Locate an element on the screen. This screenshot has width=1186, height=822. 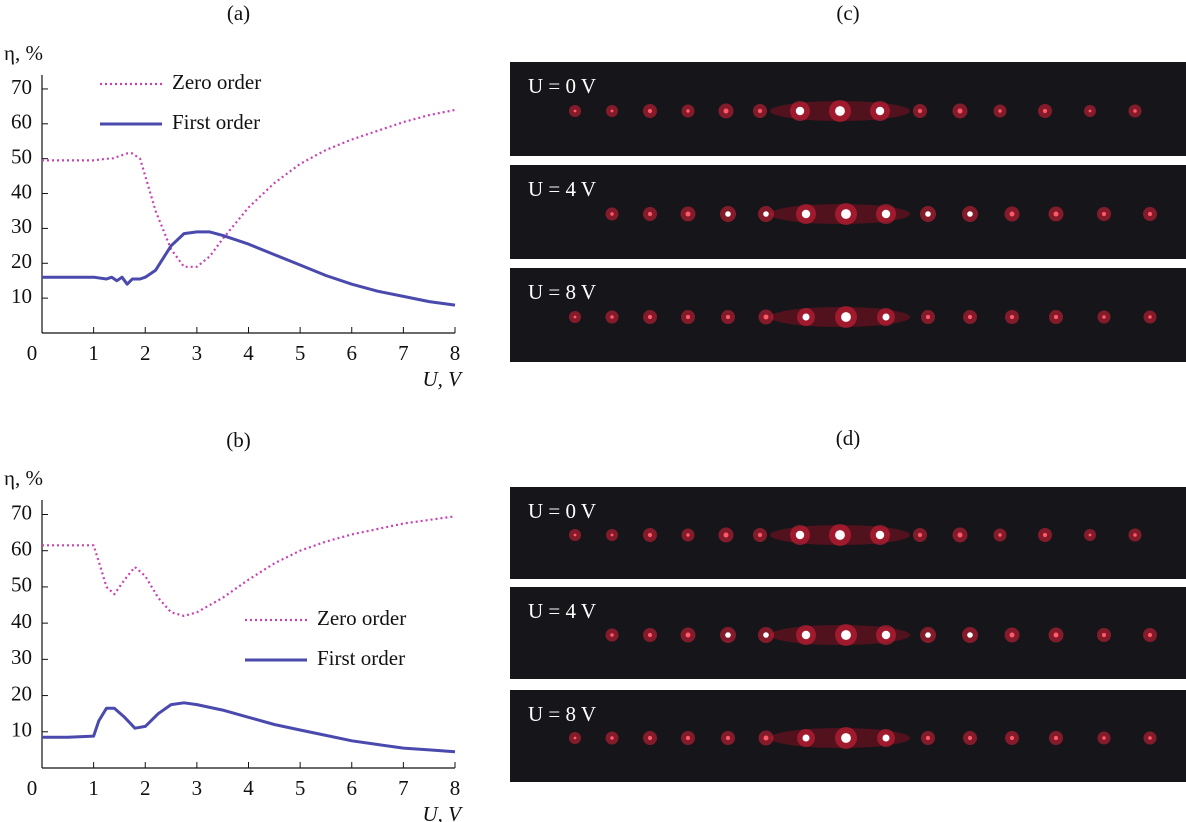
x-axis-label: U, V is located at coordinates (443, 812).